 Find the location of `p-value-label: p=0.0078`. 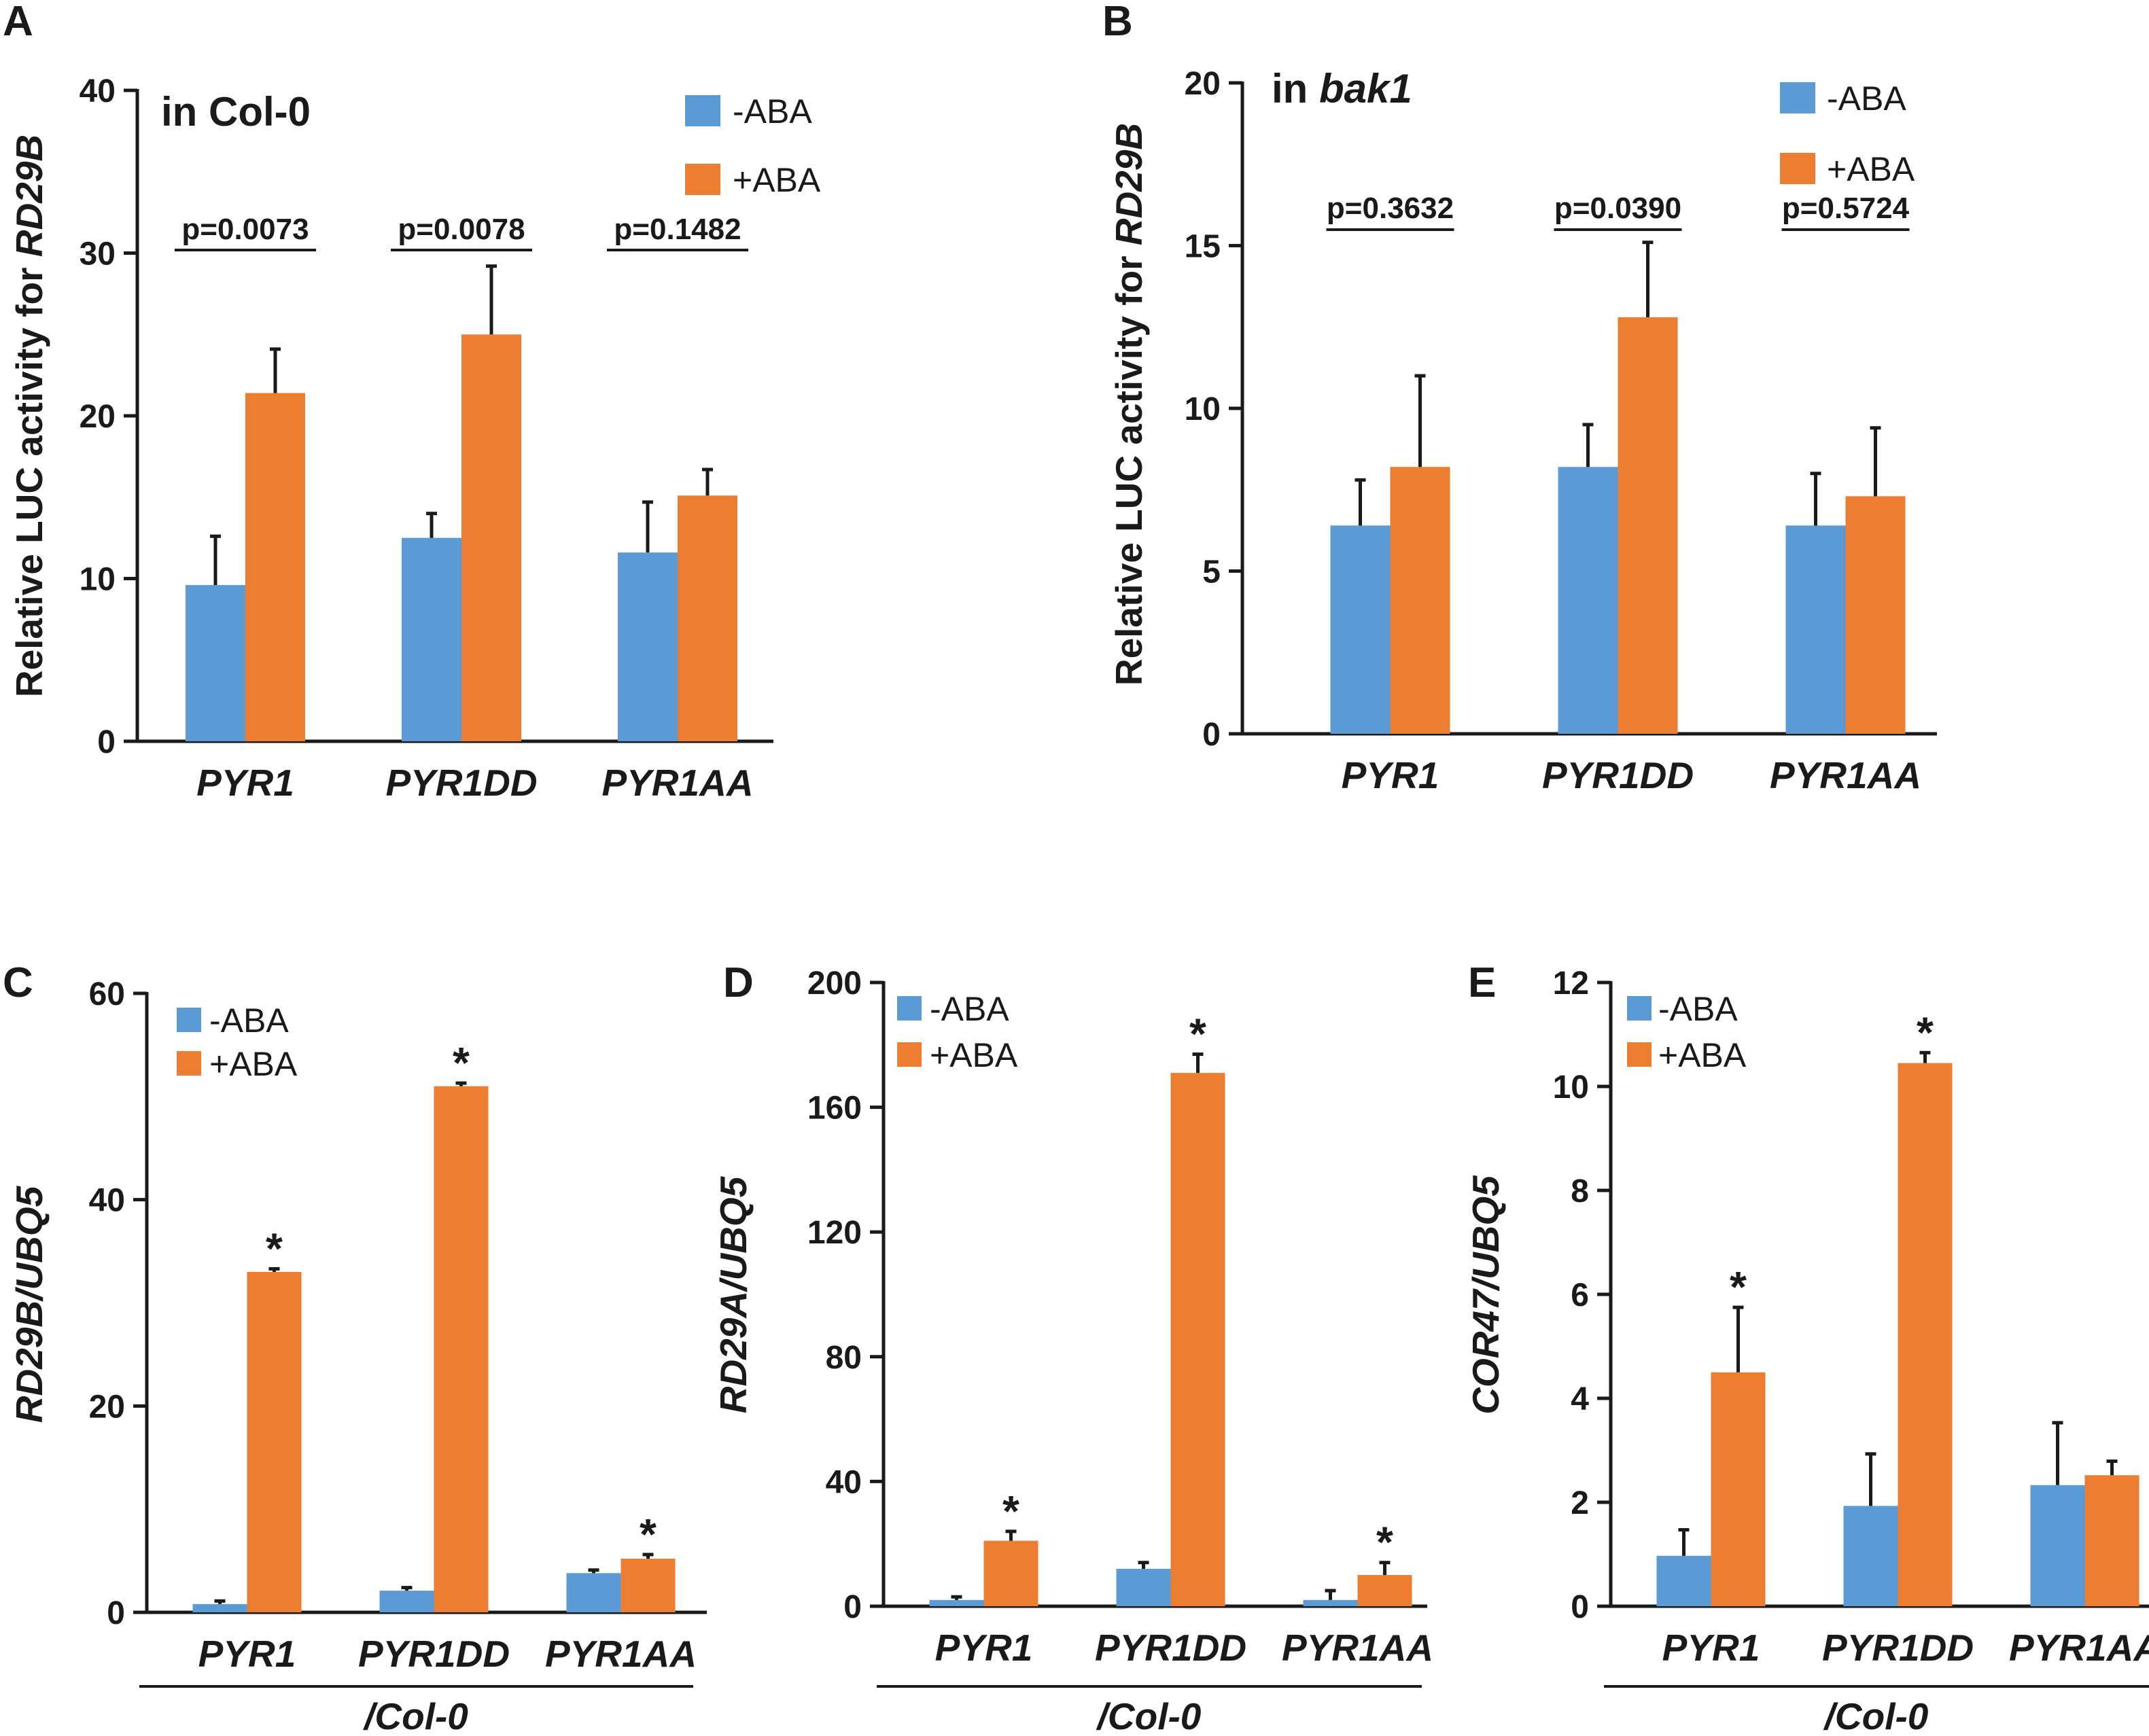

p-value-label: p=0.0078 is located at coordinates (461, 229).